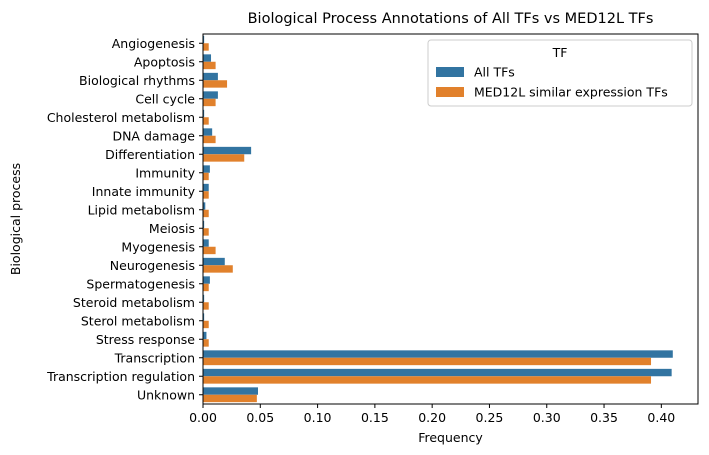 Image resolution: width=709 pixels, height=455 pixels. I want to click on y-tick-label: Angiogenesis, so click(153, 43).